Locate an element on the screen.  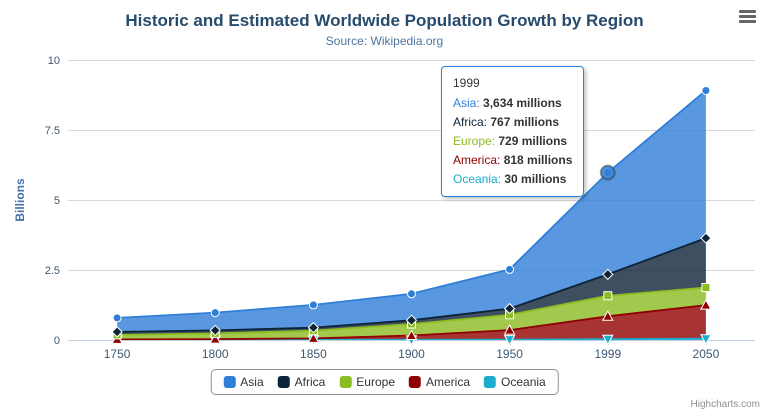
y-axis-label: 10 is located at coordinates (54, 61).